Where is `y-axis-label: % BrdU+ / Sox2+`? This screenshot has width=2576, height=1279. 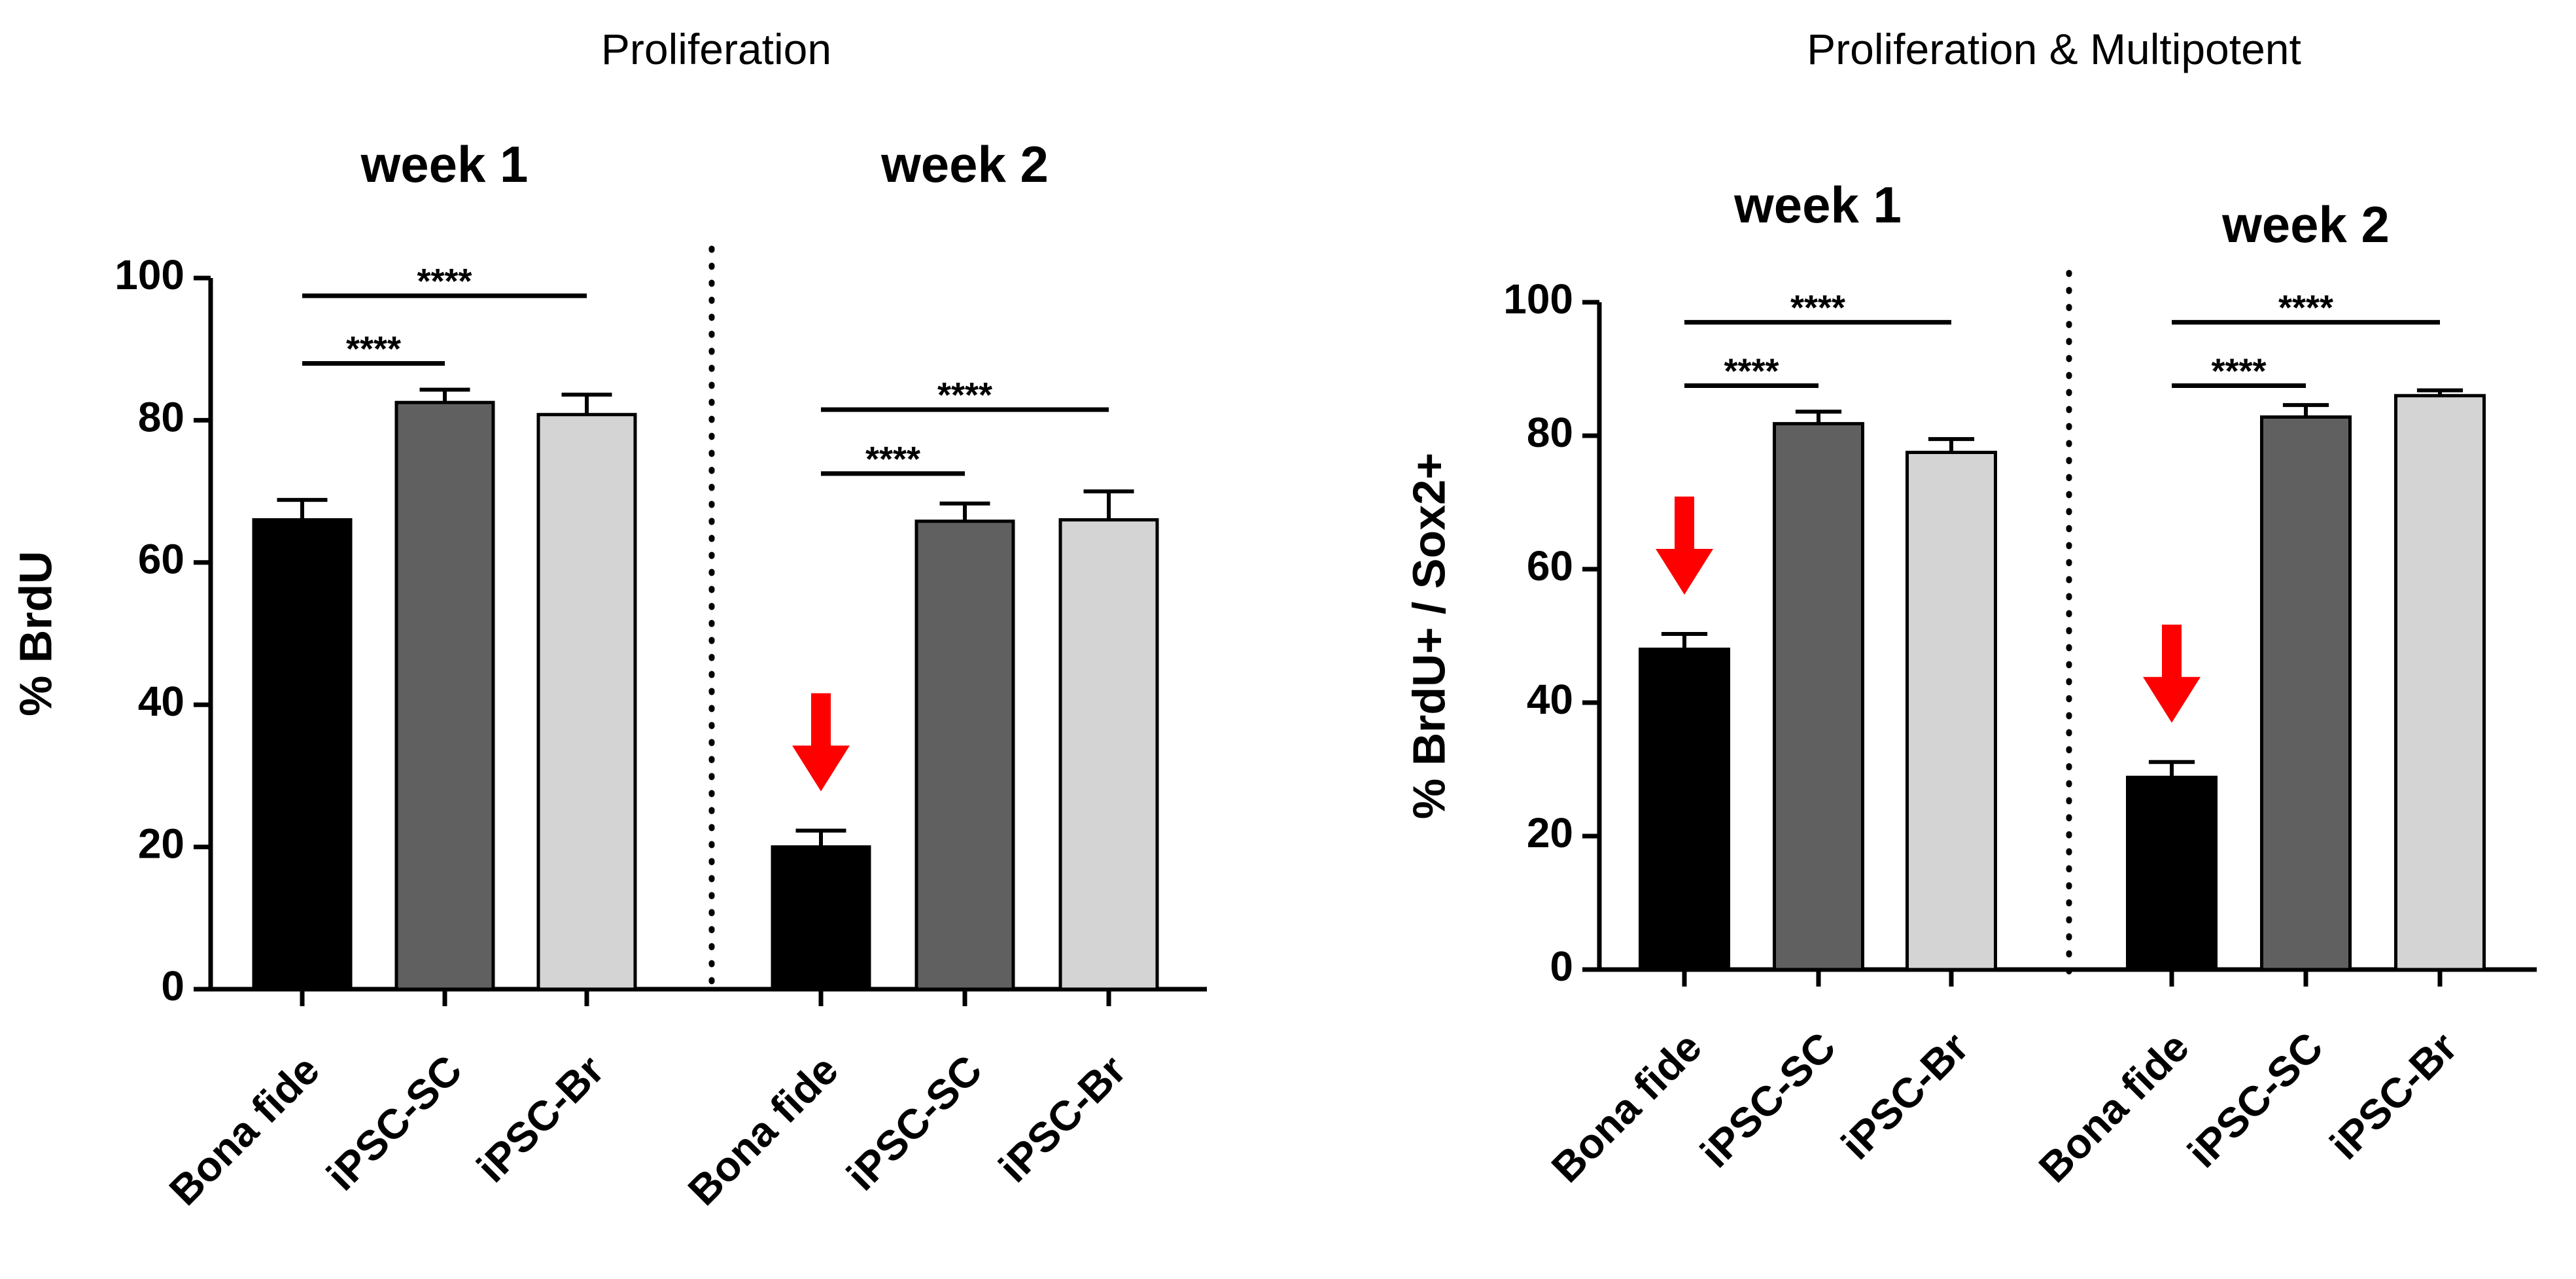
y-axis-label: % BrdU+ / Sox2+ is located at coordinates (1428, 636).